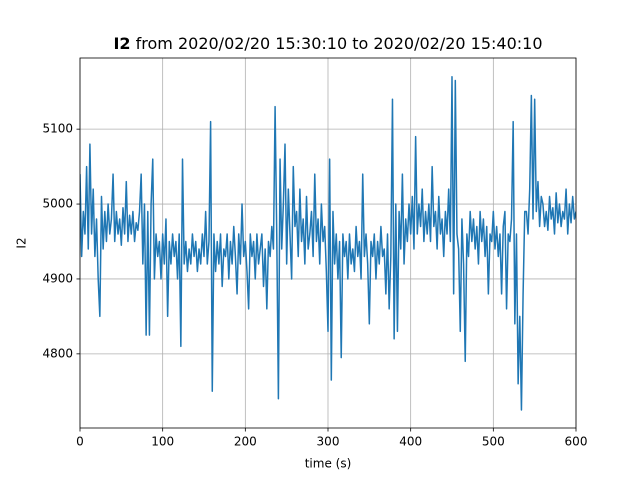 The width and height of the screenshot is (640, 480). Describe the element at coordinates (57, 204) in the screenshot. I see `y-tick-label: 5000` at that location.